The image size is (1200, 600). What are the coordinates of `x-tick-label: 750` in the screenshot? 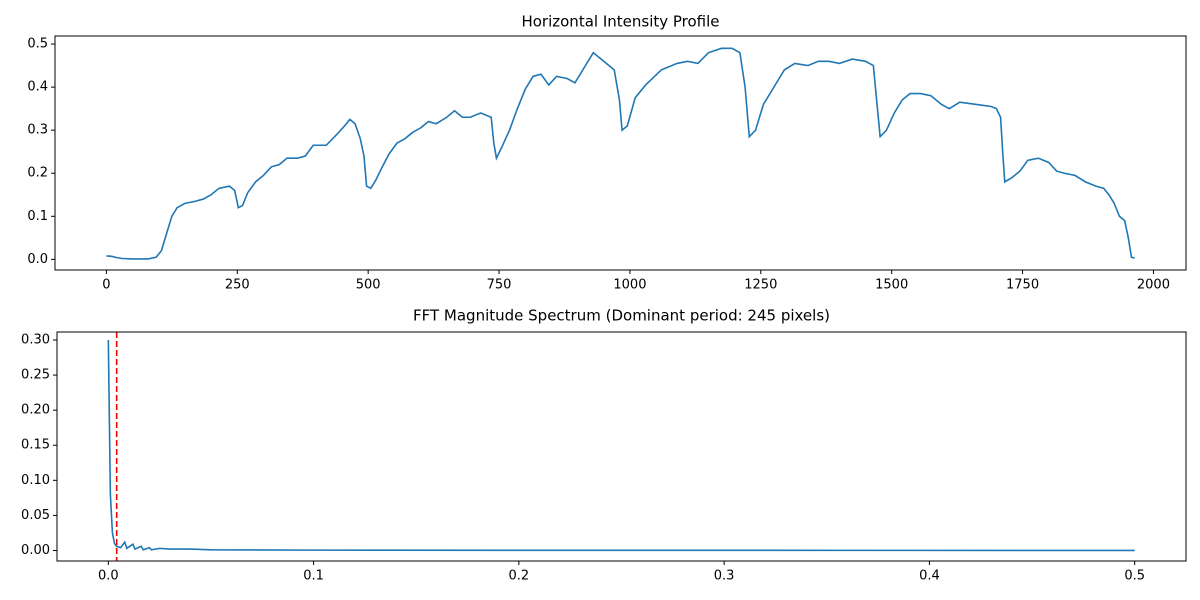 It's located at (499, 285).